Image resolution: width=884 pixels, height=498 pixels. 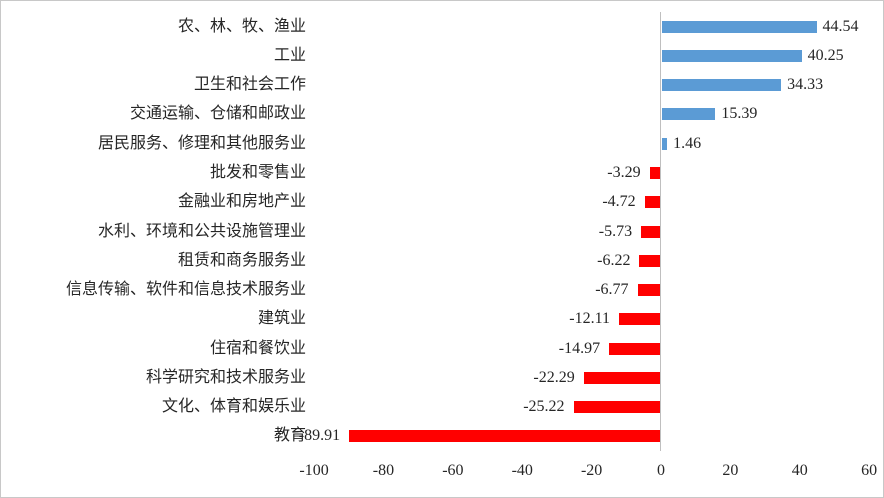 I want to click on value-label: -5.73, so click(x=615, y=231).